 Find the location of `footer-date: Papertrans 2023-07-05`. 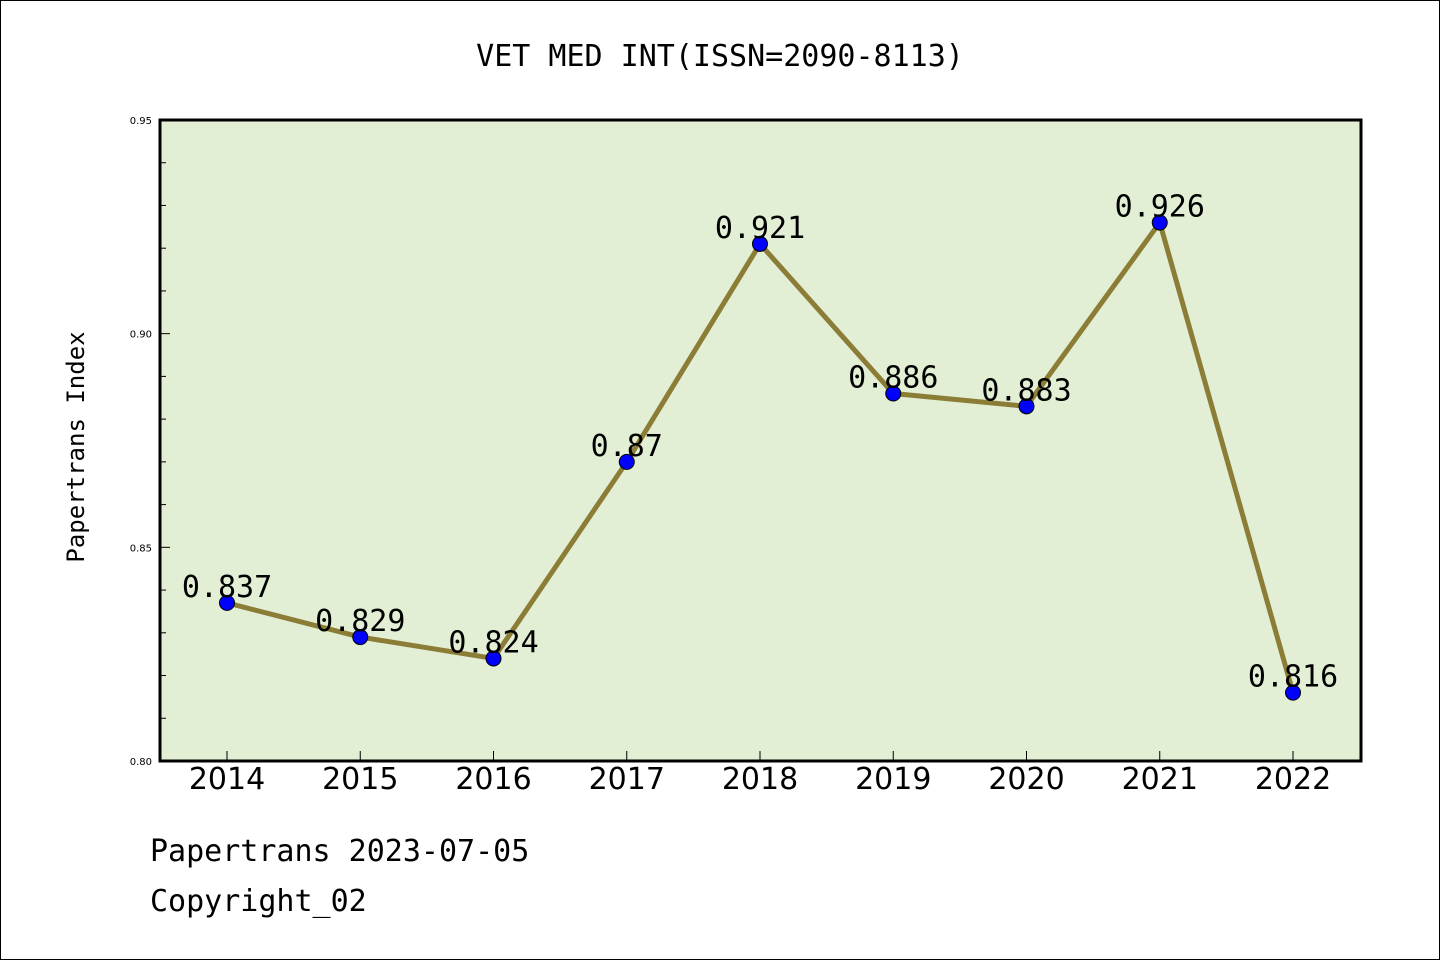

footer-date: Papertrans 2023-07-05 is located at coordinates (340, 851).